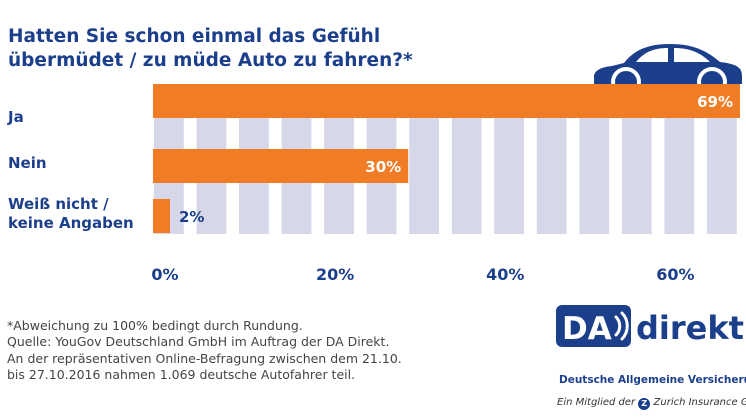  What do you see at coordinates (383, 167) in the screenshot?
I see `bar-value-label: 30%` at bounding box center [383, 167].